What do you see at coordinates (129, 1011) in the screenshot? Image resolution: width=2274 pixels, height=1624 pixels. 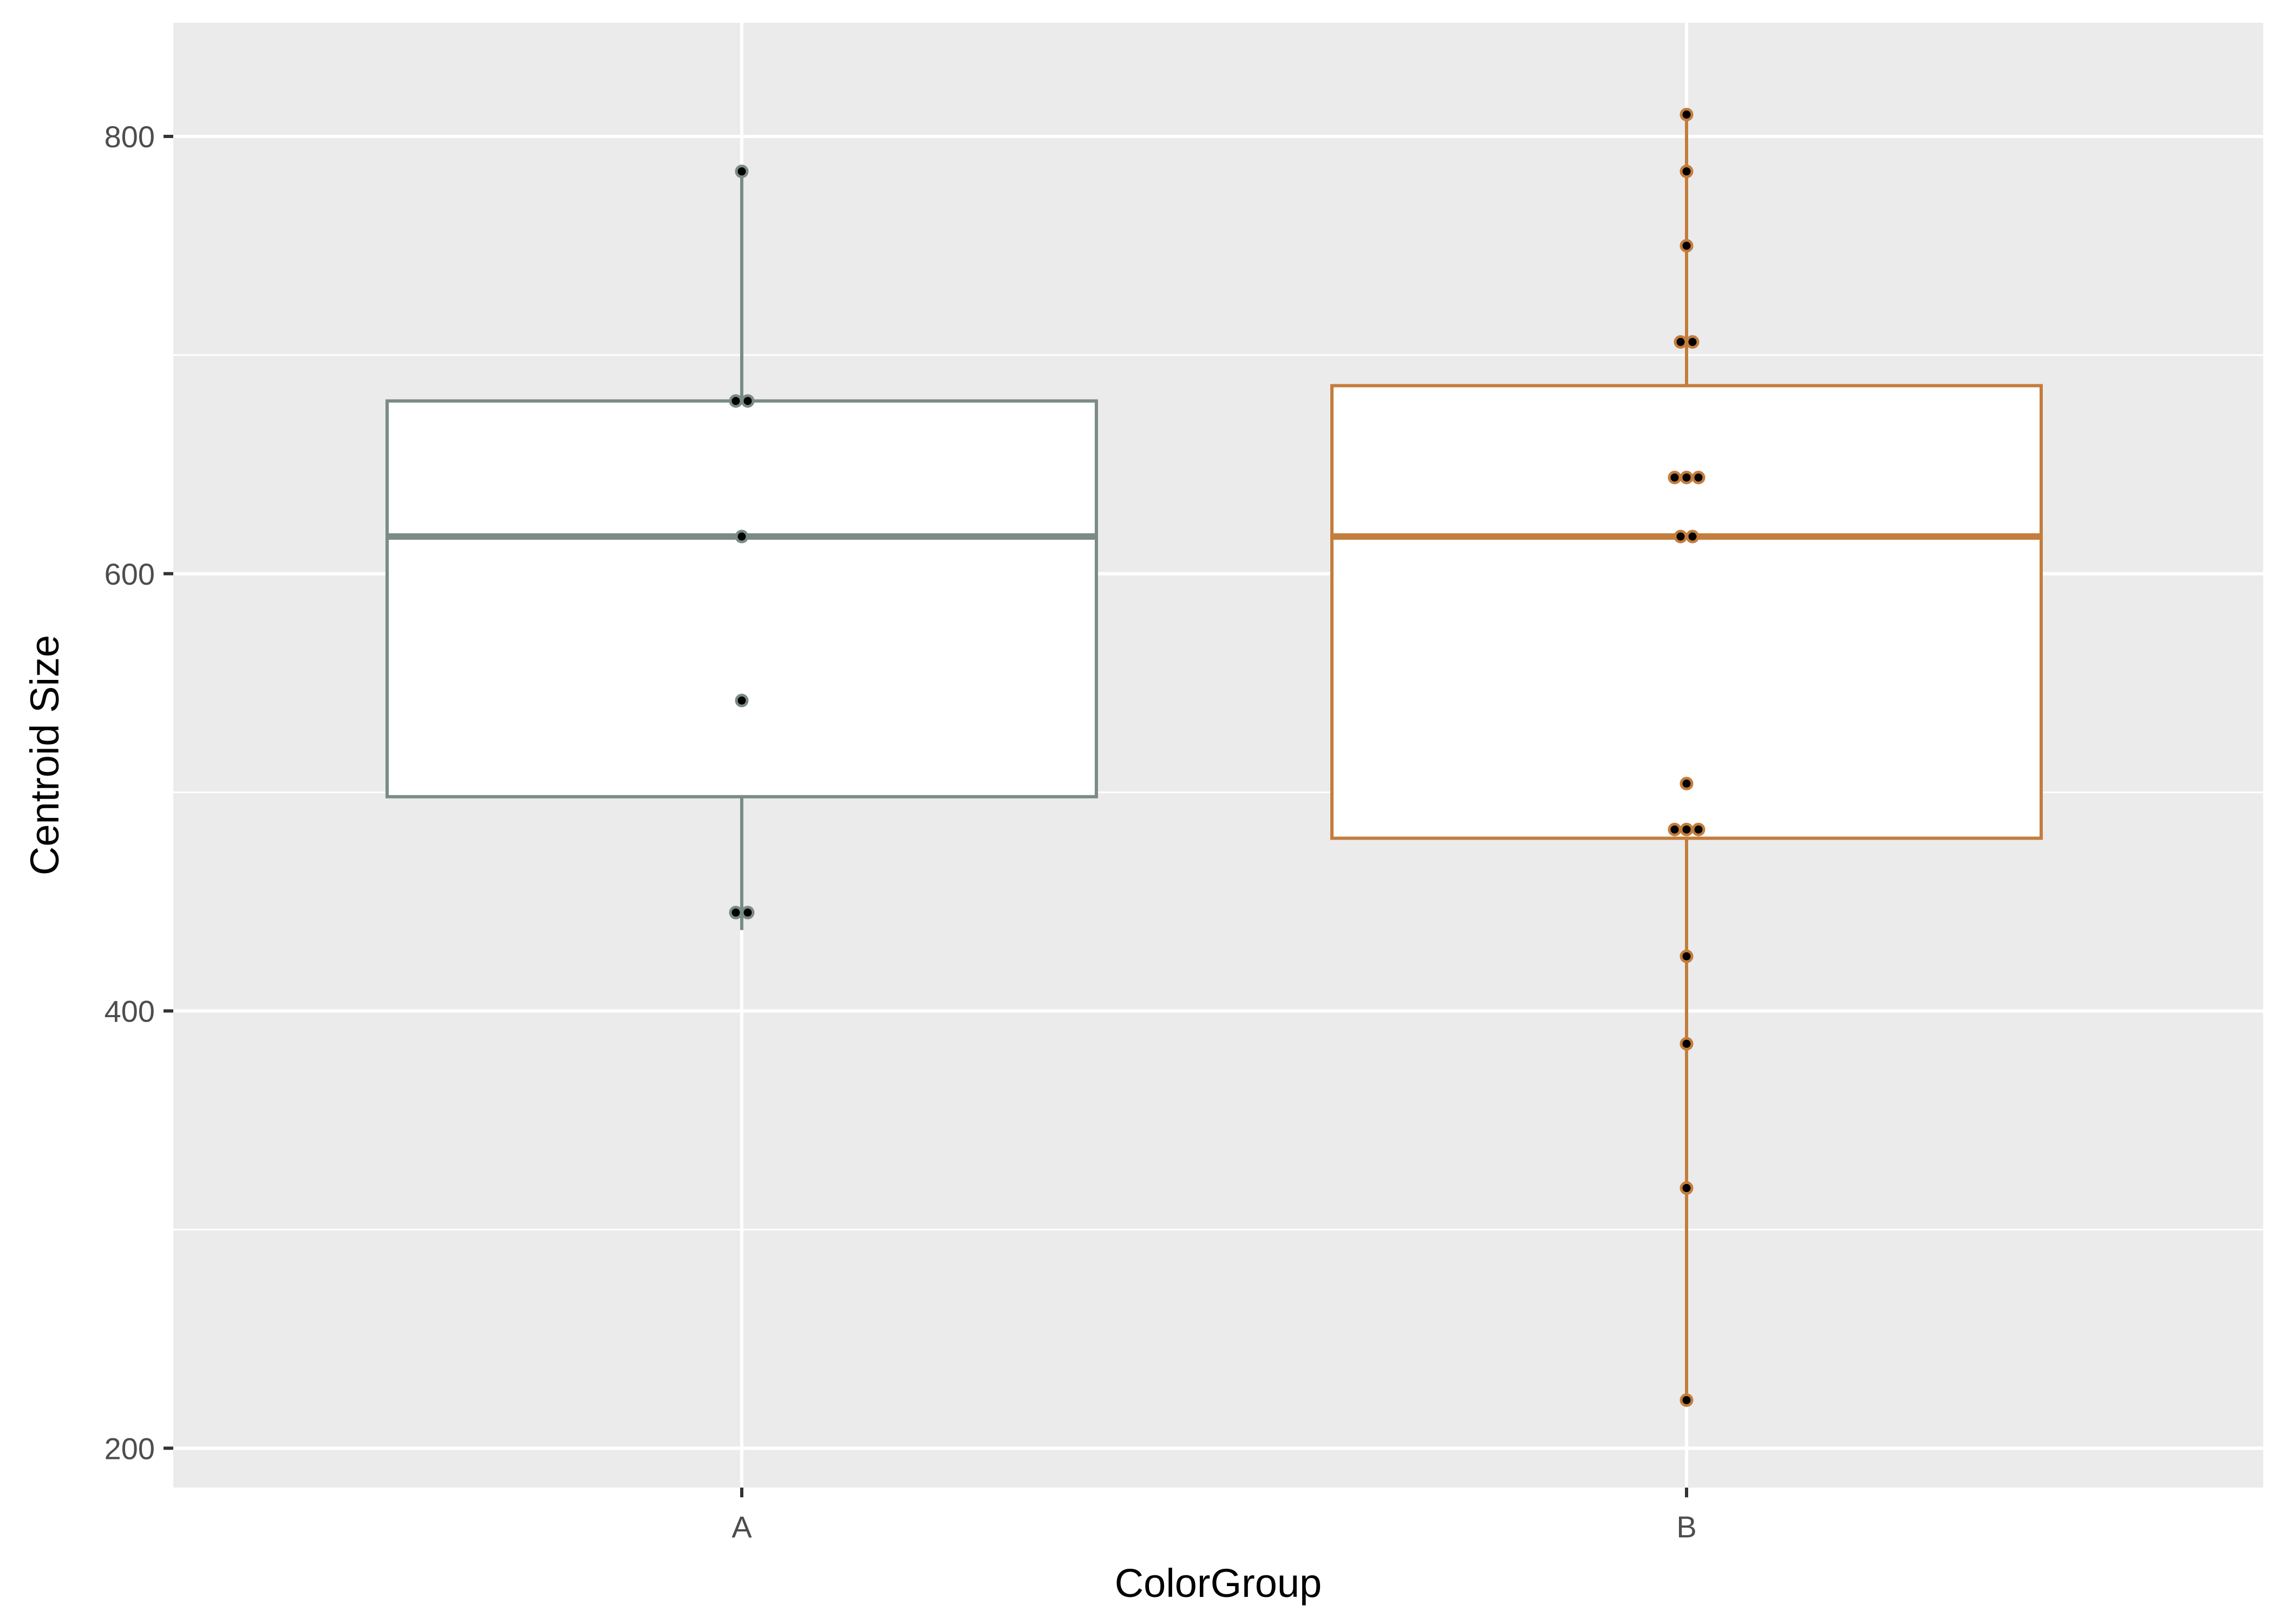 I see `y-tick-label: 400` at bounding box center [129, 1011].